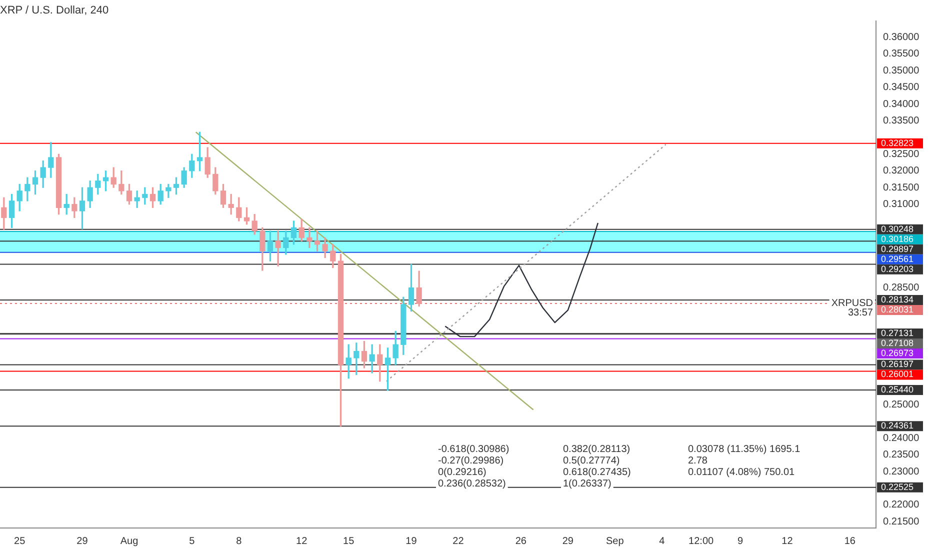 The image size is (932, 550). What do you see at coordinates (901, 404) in the screenshot?
I see `y-tick-label: 0.25000` at bounding box center [901, 404].